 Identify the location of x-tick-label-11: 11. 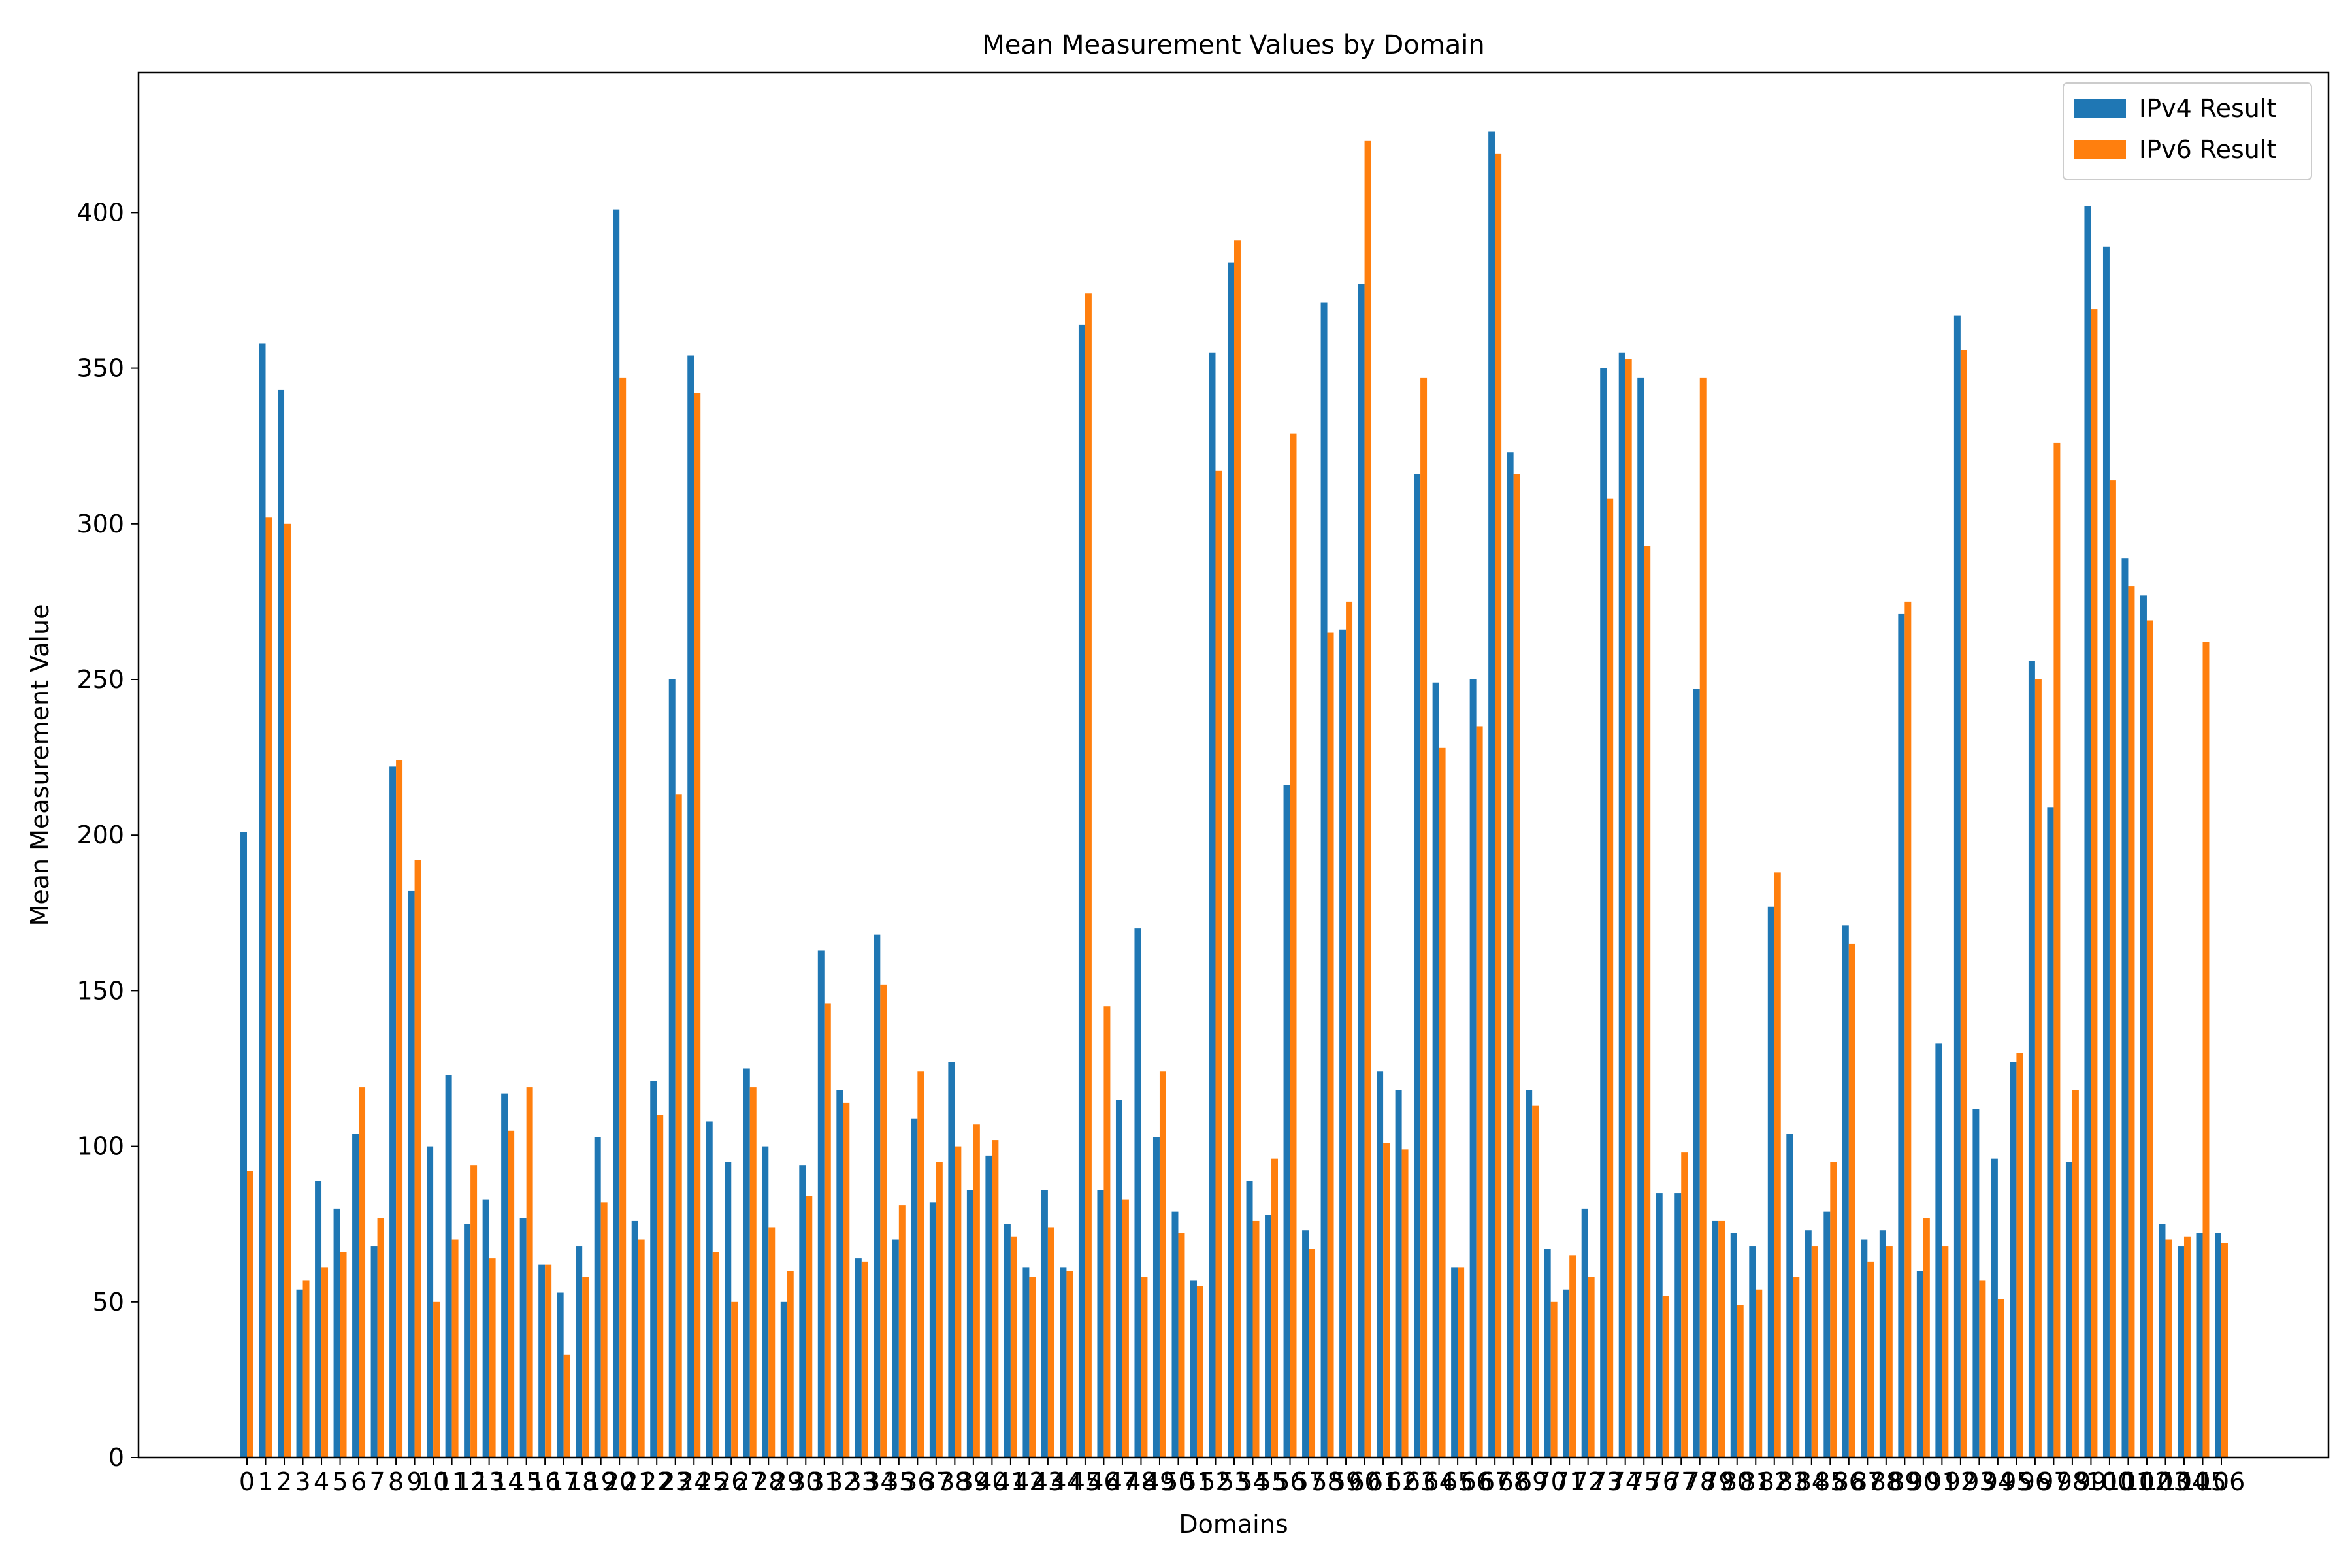
(451, 1481).